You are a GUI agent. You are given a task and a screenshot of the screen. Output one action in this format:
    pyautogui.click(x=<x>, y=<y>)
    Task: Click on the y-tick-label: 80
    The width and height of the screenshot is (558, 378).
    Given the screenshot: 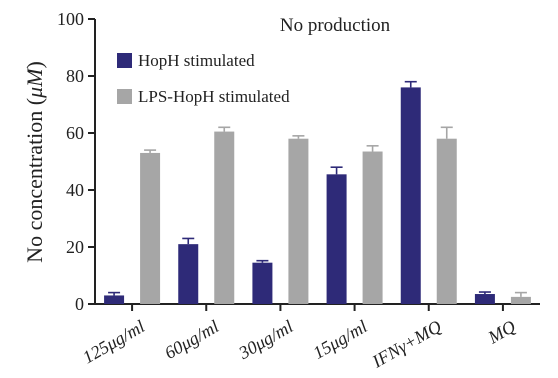 What is the action you would take?
    pyautogui.click(x=75, y=76)
    